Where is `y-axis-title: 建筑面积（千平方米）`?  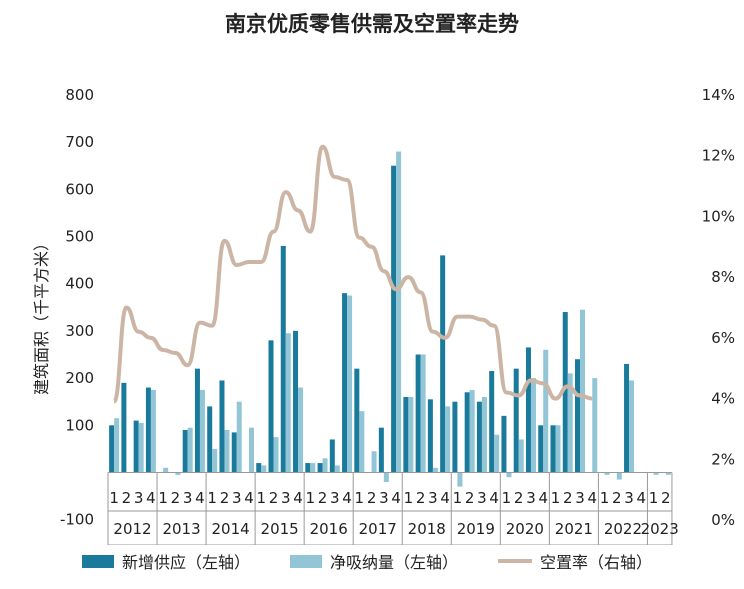 y-axis-title: 建筑面积（千平方米） is located at coordinates (41, 315).